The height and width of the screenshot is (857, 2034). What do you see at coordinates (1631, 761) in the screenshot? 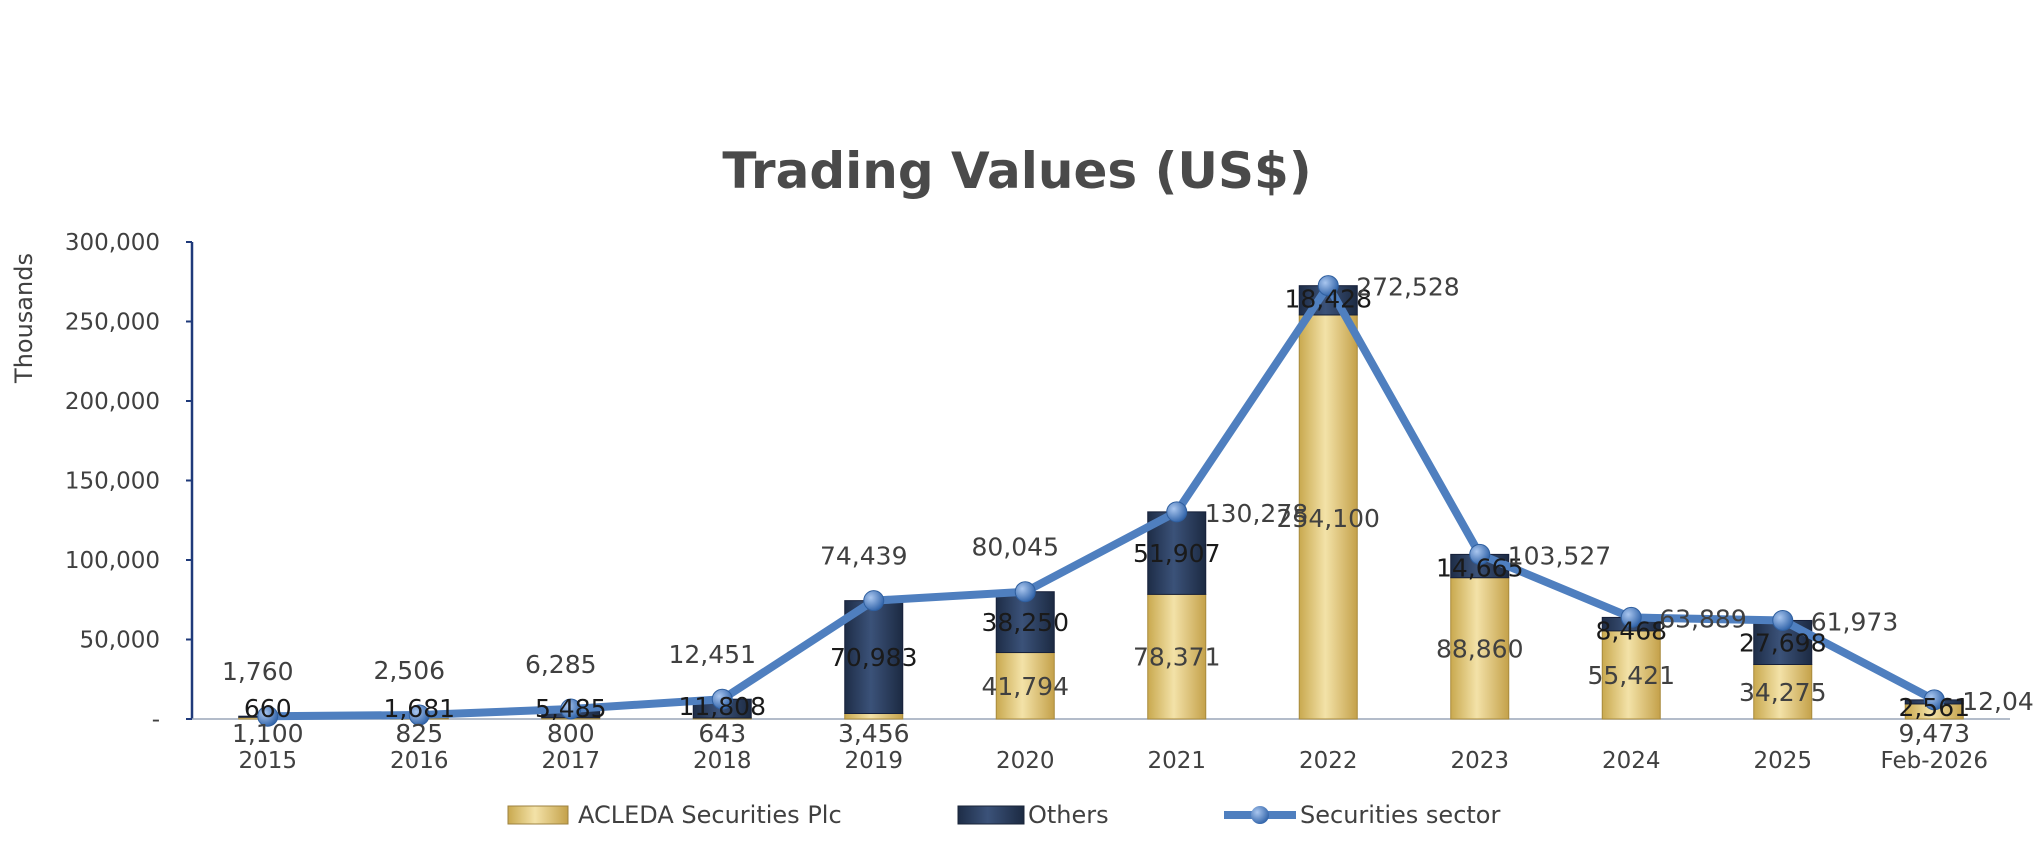
I see `x-tick-label: 2024` at bounding box center [1631, 761].